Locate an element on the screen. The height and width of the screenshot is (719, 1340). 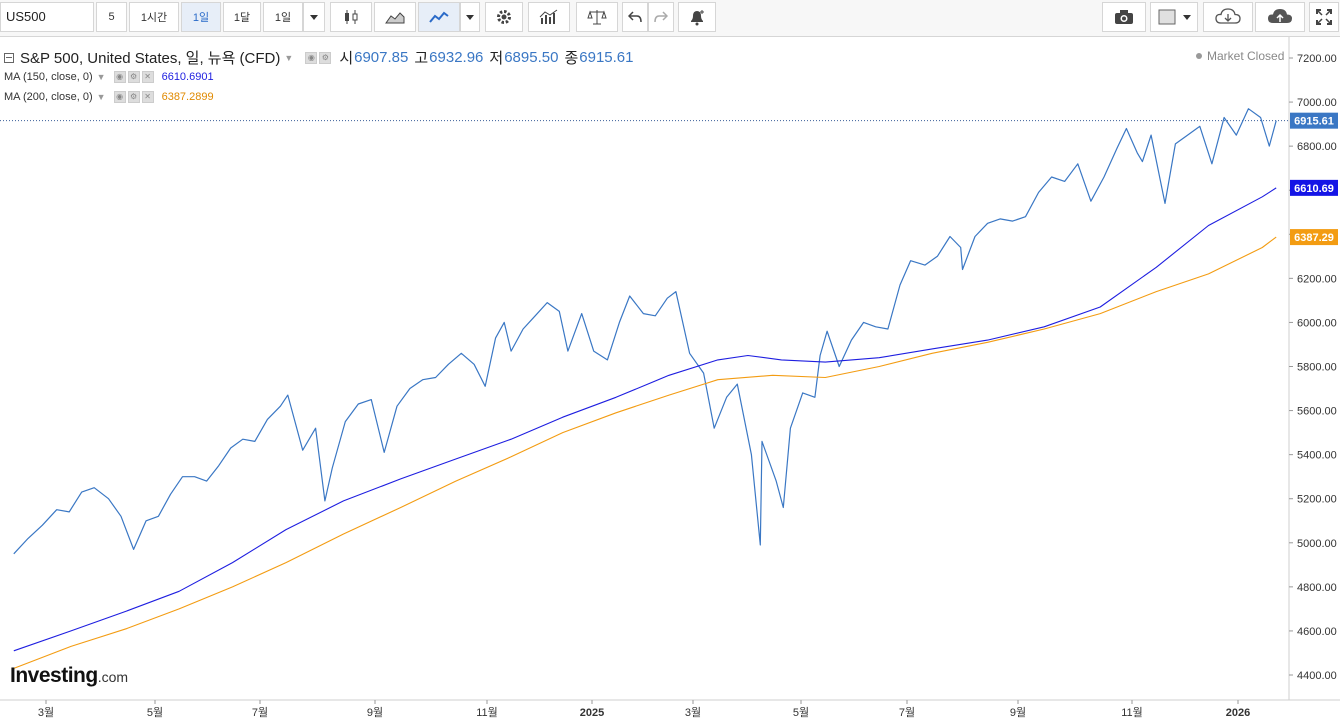
save-chart-button is located at coordinates (1280, 17).